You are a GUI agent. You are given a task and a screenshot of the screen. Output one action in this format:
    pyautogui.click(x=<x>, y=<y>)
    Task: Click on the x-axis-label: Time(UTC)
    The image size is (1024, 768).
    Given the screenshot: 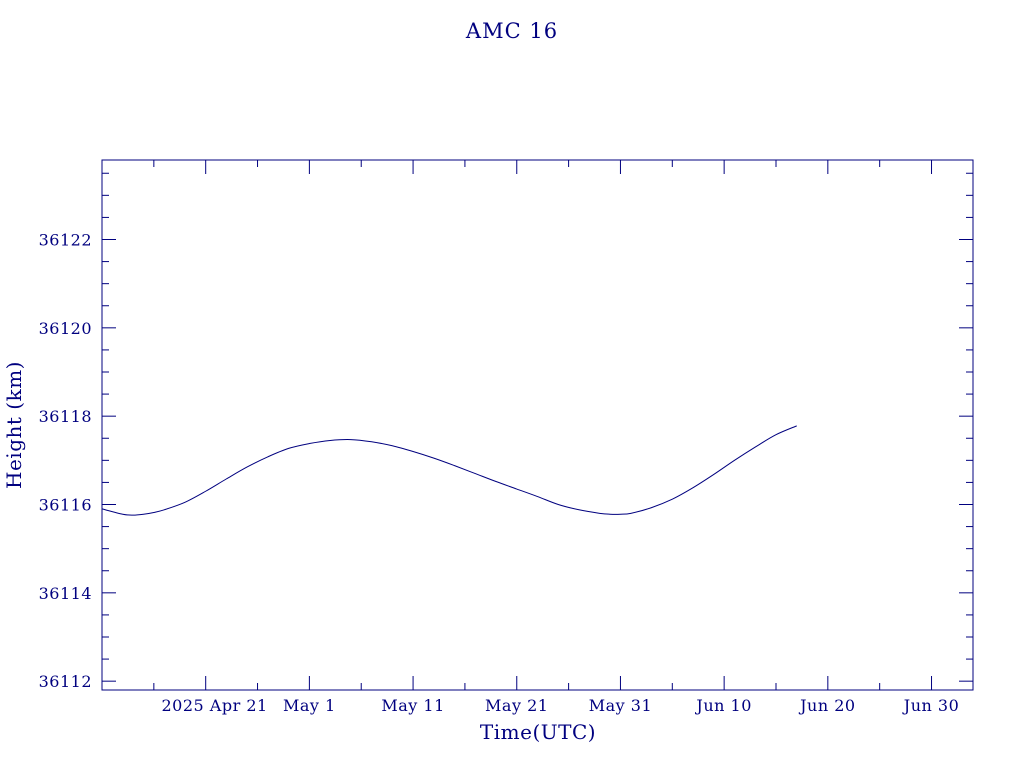 What is the action you would take?
    pyautogui.click(x=538, y=732)
    